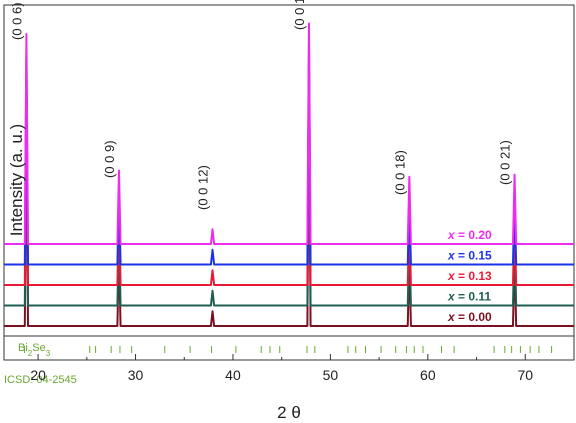 The image size is (576, 423). What do you see at coordinates (233, 375) in the screenshot?
I see `x-tick-label-40: 40` at bounding box center [233, 375].